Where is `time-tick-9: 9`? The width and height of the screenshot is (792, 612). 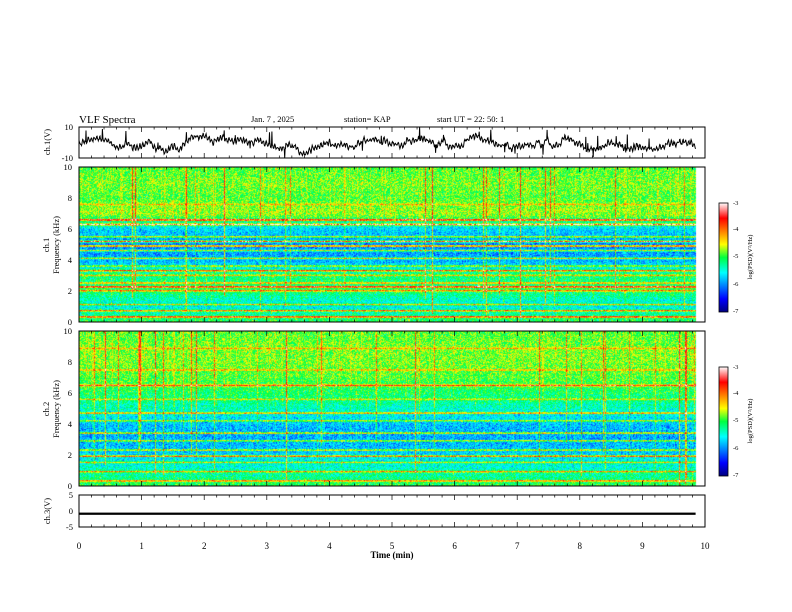 time-tick-9: 9 is located at coordinates (642, 546).